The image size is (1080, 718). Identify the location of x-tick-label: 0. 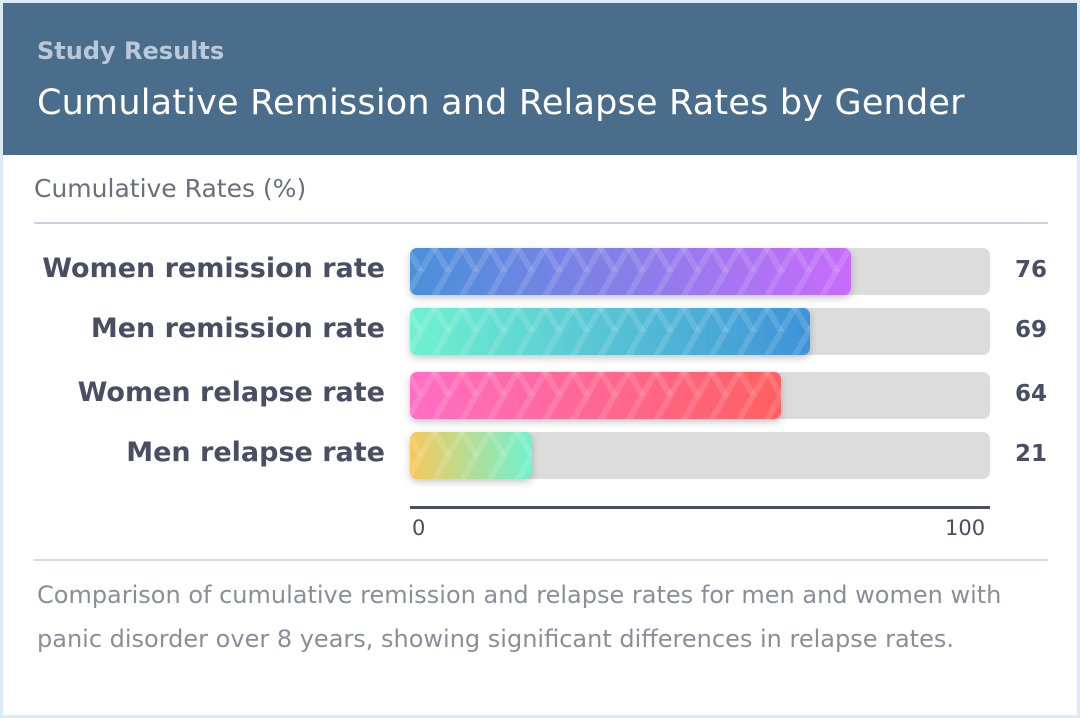
(419, 528).